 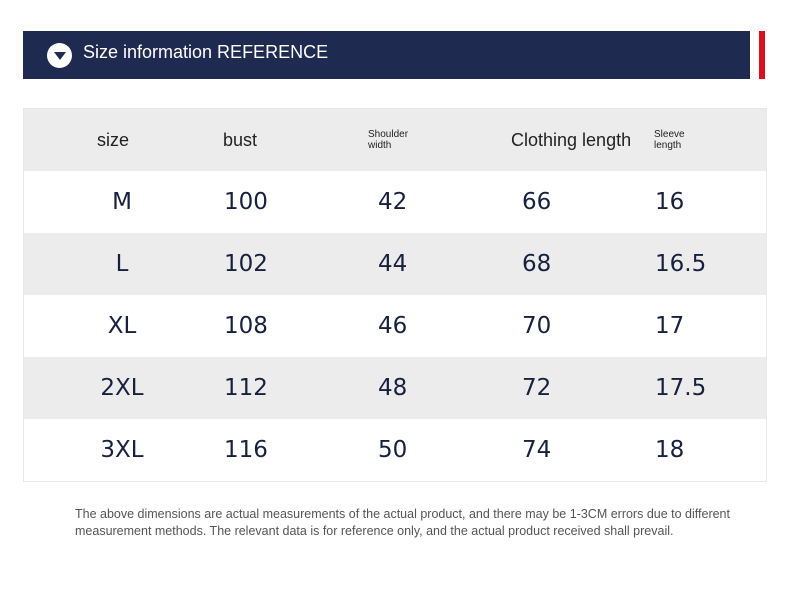 I want to click on cell-shoulder-width: 48, so click(x=393, y=388).